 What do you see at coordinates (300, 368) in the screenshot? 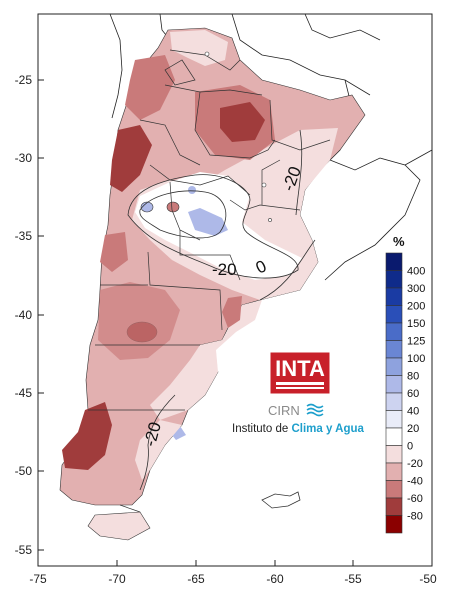
I see `inta-logo-text: INTA` at bounding box center [300, 368].